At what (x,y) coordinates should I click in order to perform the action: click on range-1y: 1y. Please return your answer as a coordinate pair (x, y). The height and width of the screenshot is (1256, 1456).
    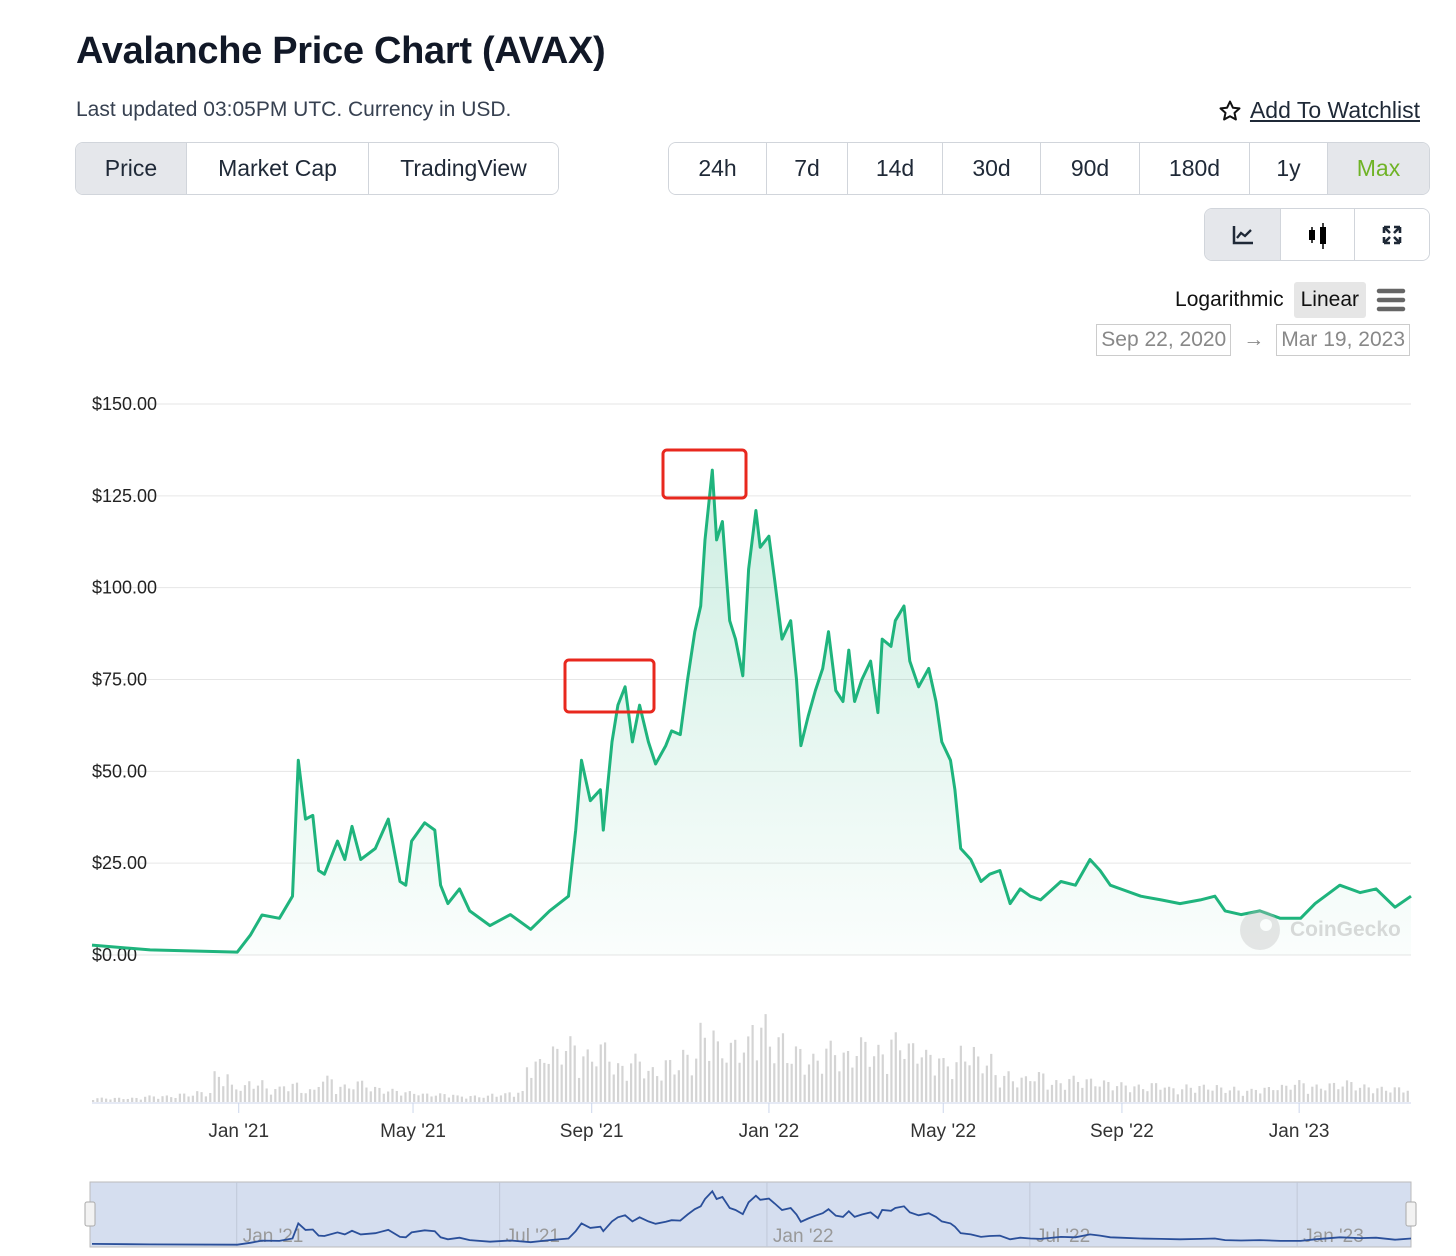
    Looking at the image, I should click on (1289, 168).